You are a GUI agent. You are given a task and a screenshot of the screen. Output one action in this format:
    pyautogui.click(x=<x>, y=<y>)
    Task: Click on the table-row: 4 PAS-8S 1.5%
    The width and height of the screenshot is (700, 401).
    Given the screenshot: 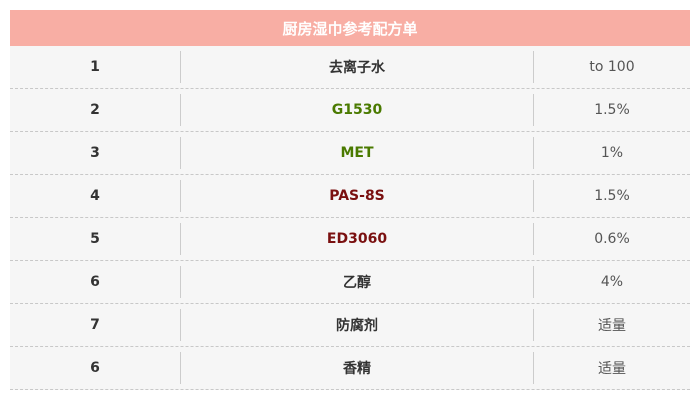 What is the action you would take?
    pyautogui.click(x=350, y=196)
    